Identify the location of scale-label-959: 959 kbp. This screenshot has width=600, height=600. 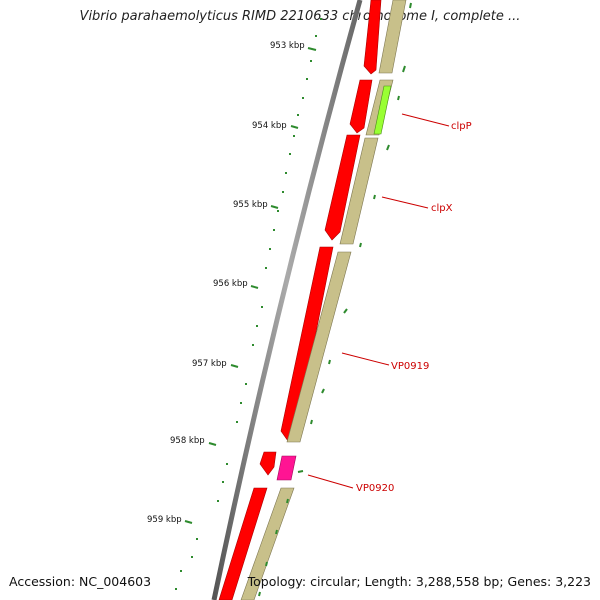
(164, 520).